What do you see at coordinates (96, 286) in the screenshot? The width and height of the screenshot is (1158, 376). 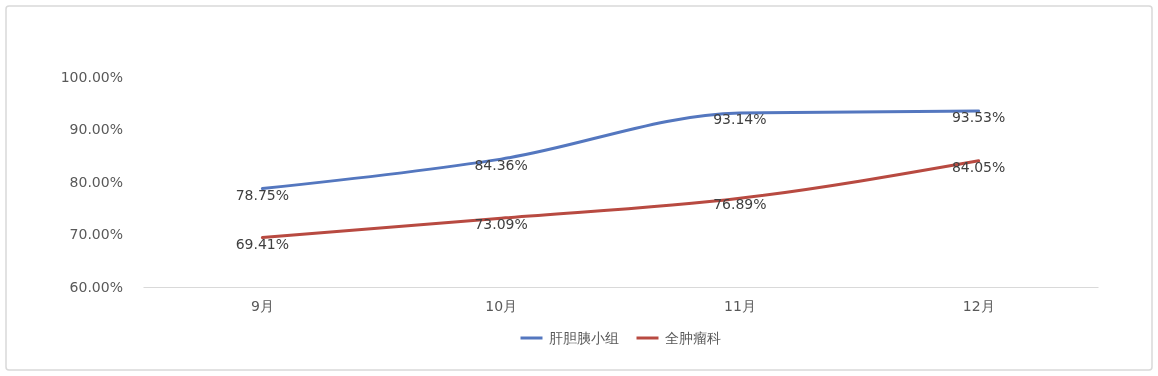 I see `y-tick-label: 60.00%` at bounding box center [96, 286].